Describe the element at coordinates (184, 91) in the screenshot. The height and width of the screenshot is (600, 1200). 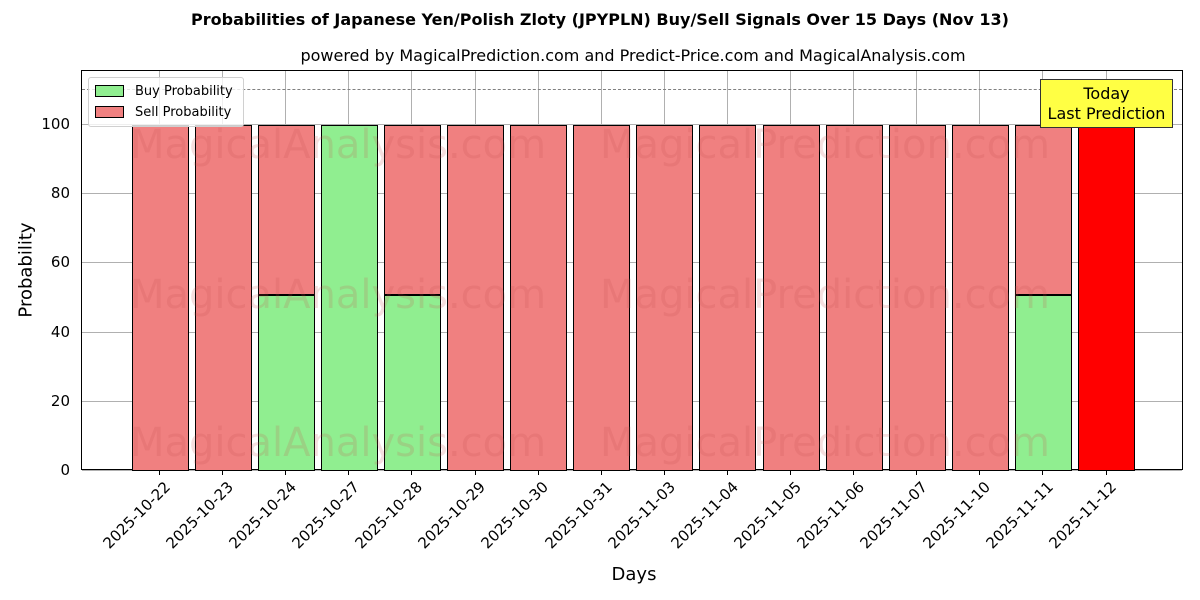
I see `legend-label-buy: Buy Probability` at that location.